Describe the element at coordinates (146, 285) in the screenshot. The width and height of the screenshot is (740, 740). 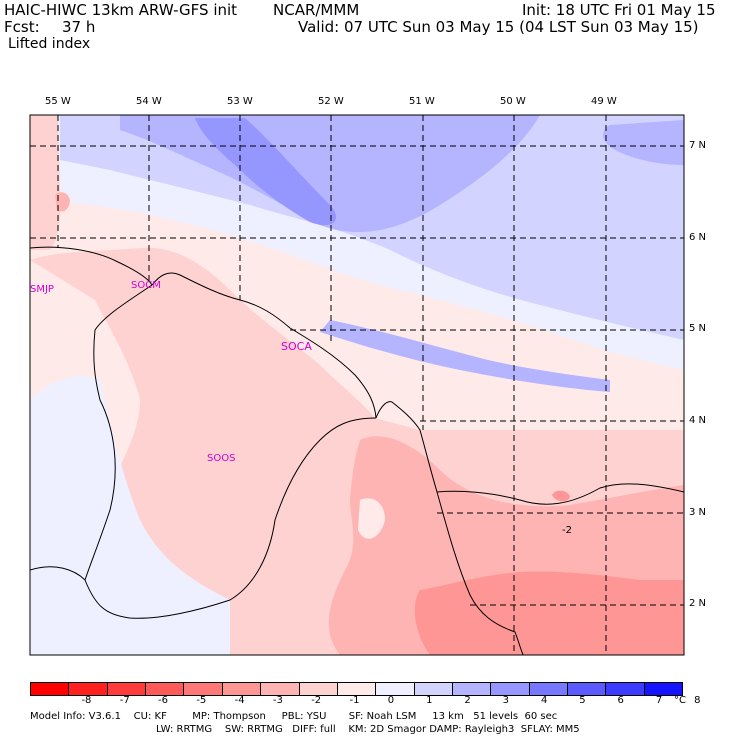
I see `station-label-socm: SOCM` at that location.